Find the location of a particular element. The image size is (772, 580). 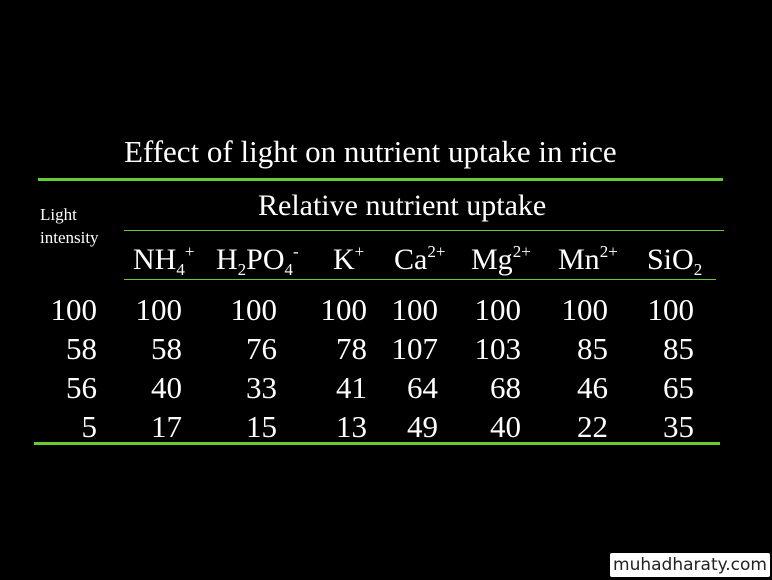

cell-k: 78 is located at coordinates (351, 348).